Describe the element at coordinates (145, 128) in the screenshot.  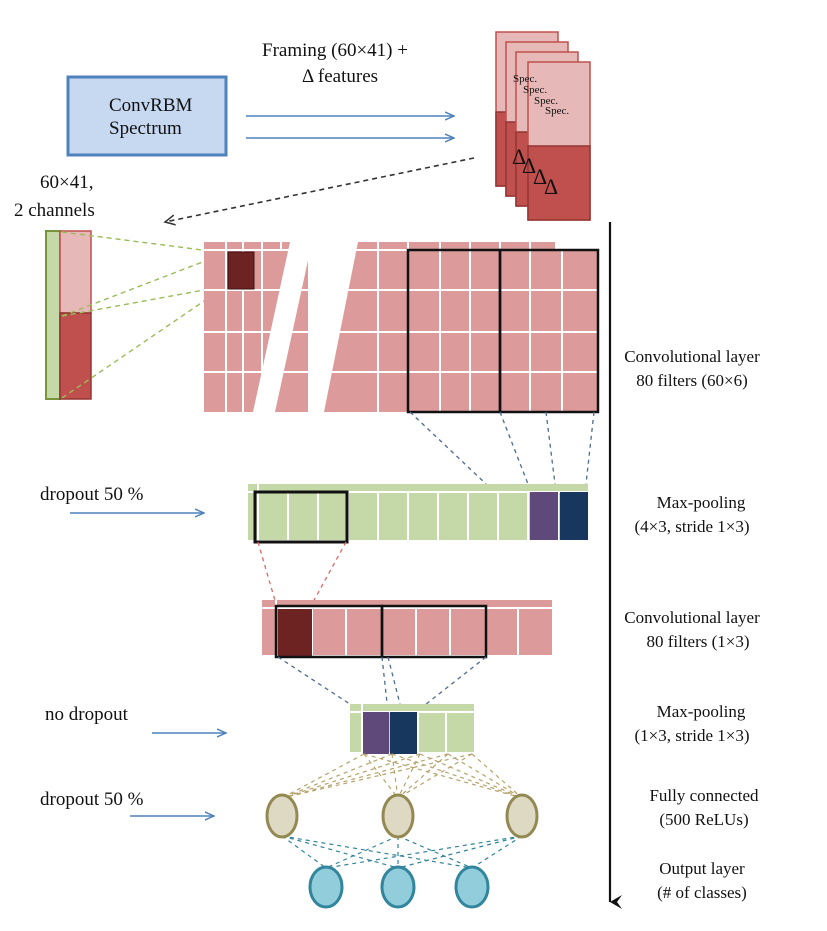
I see `convrbm-label-line2: Spectrum` at that location.